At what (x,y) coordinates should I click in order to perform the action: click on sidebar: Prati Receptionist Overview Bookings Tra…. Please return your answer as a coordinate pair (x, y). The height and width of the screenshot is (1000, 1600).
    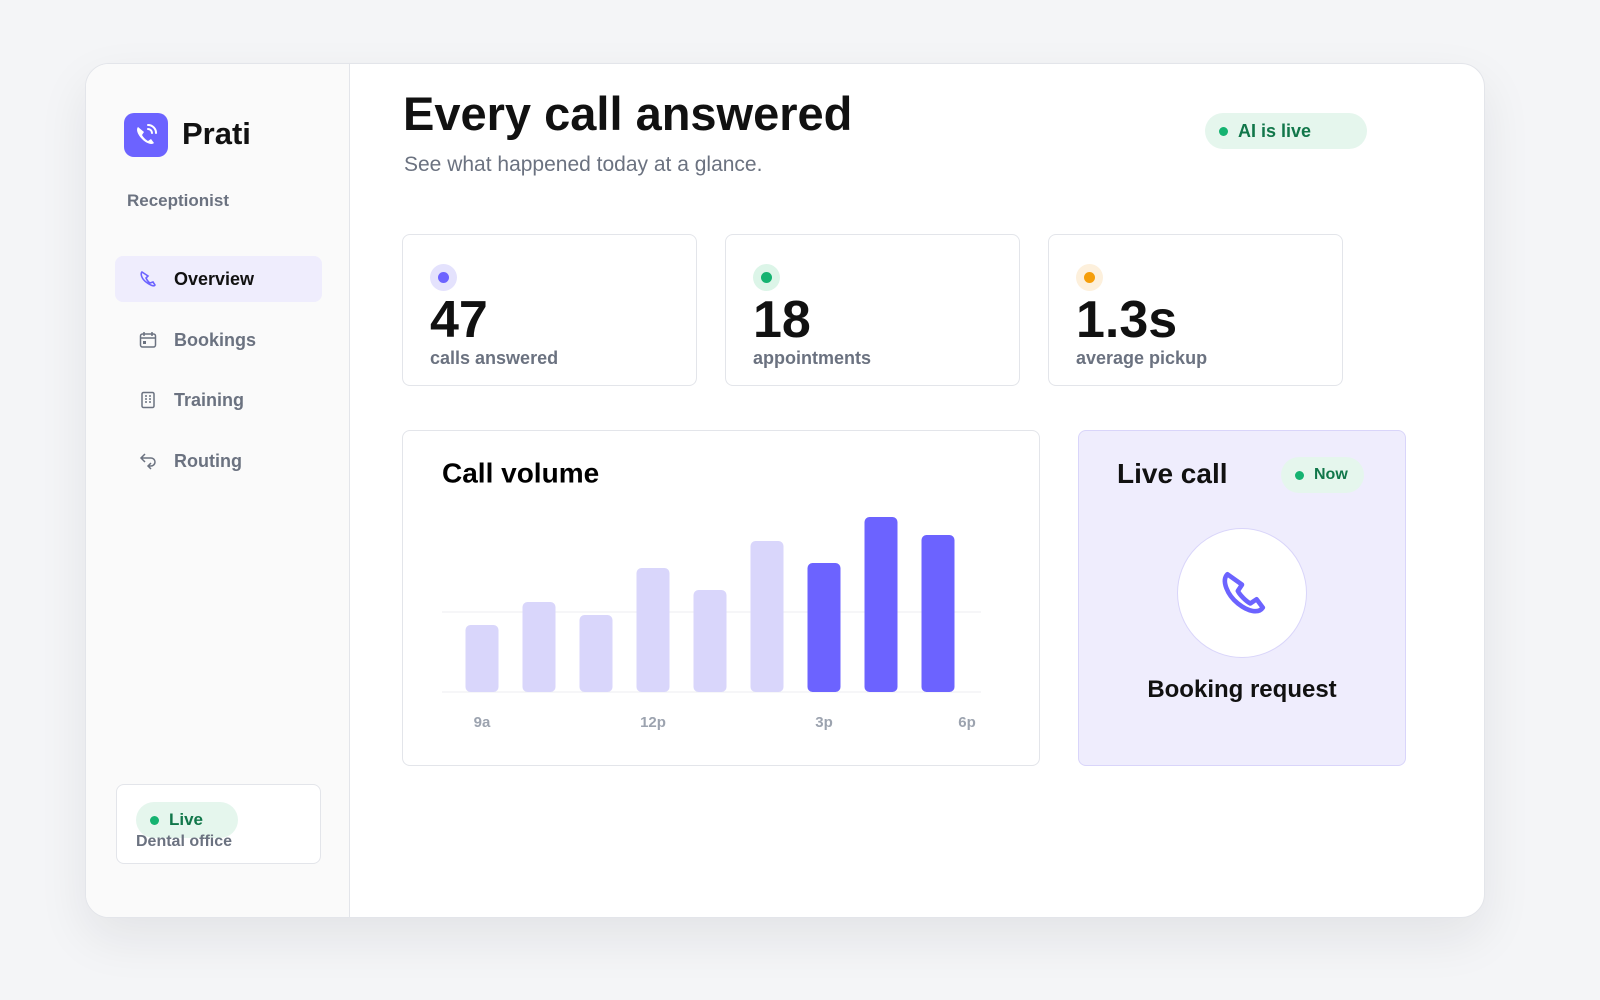
    Looking at the image, I should click on (218, 490).